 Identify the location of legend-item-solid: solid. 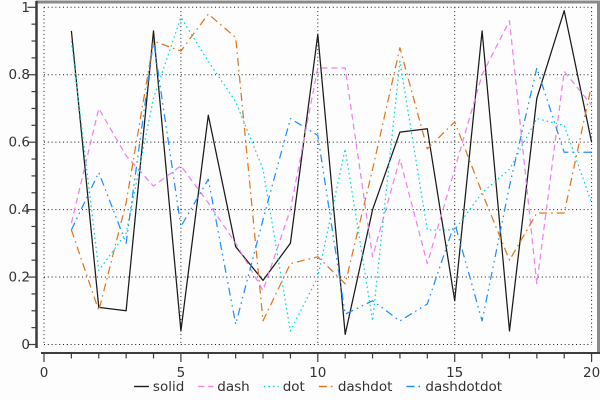
(158, 387).